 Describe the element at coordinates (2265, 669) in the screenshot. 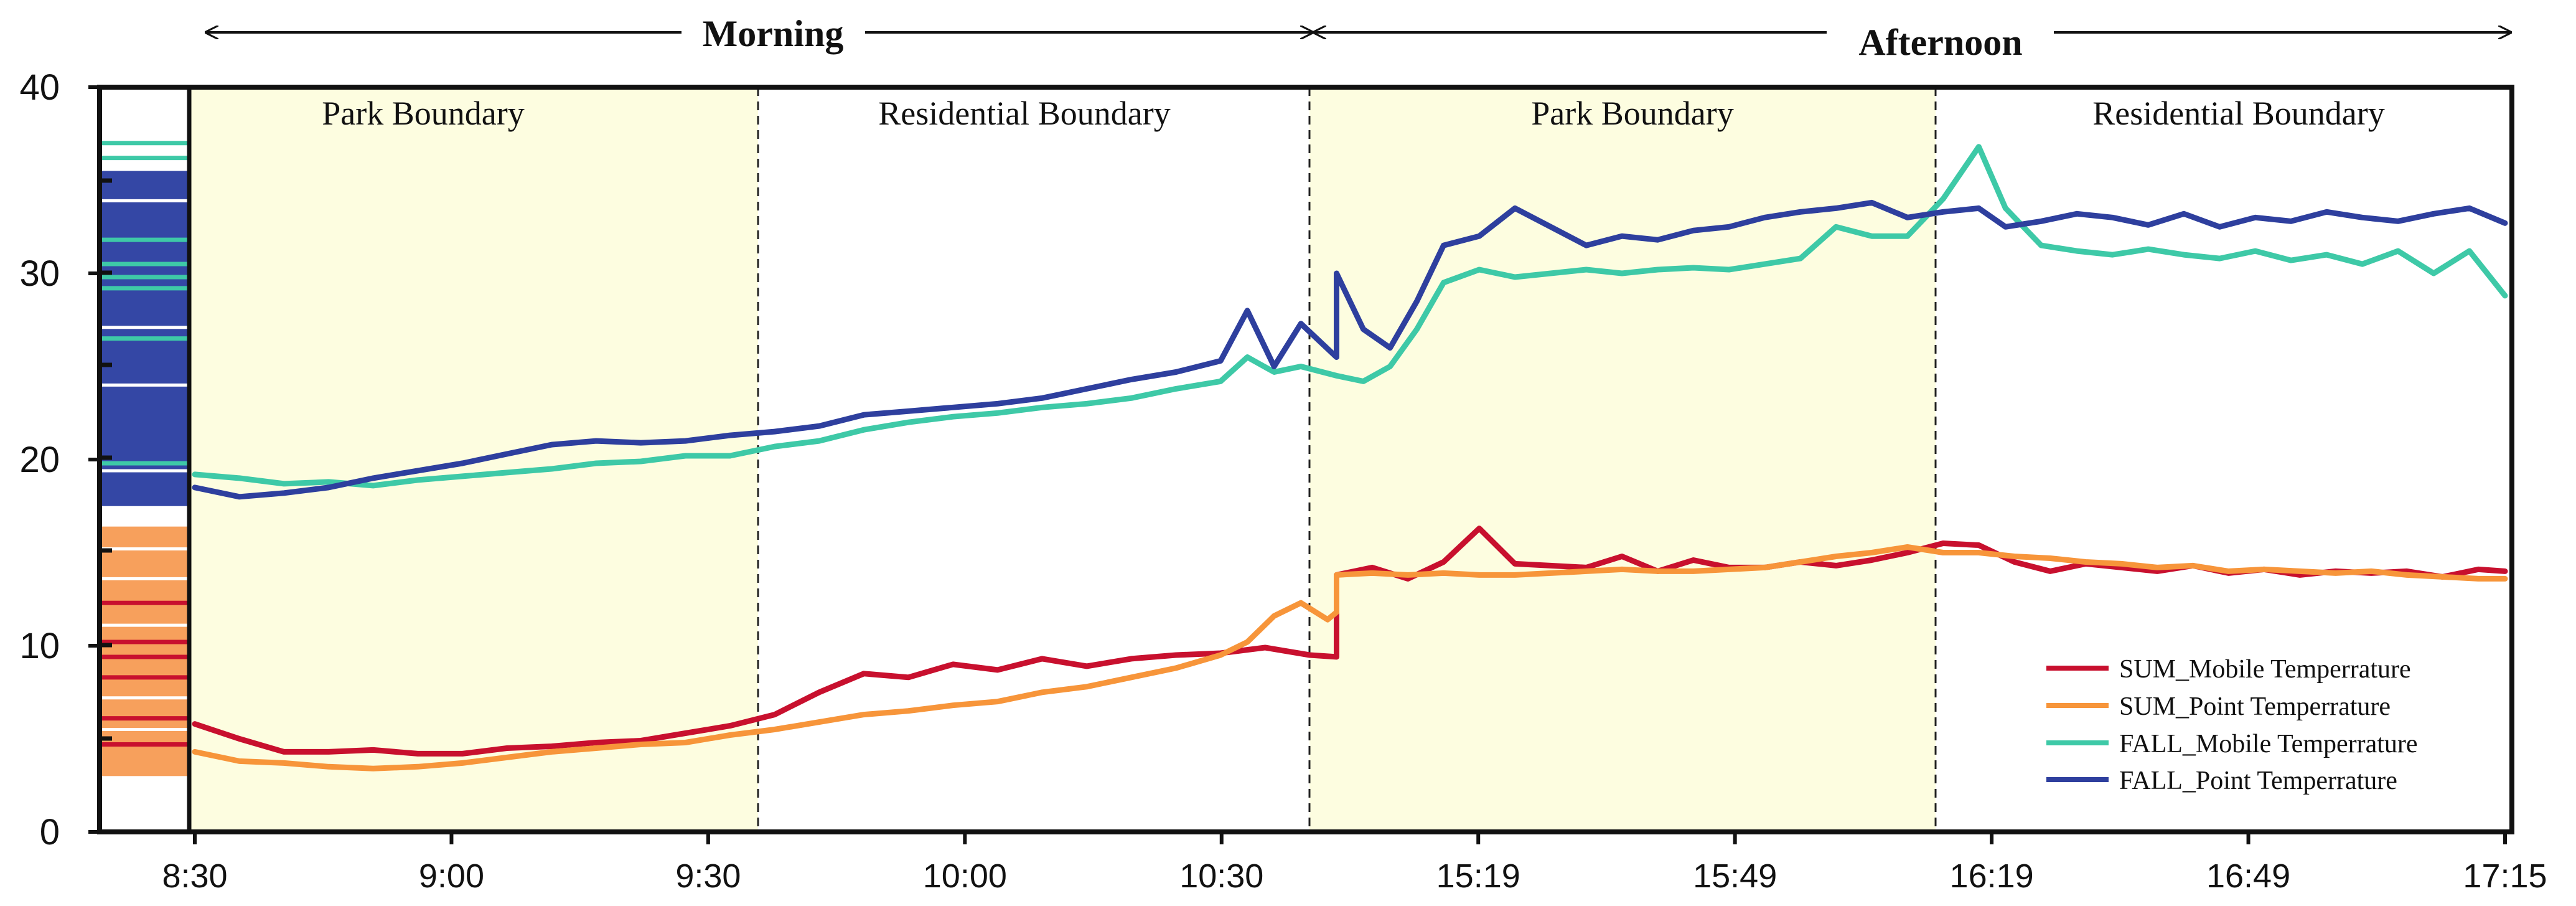

I see `legend-label-sum-mobile: SUM_Mobile Temperrature` at that location.